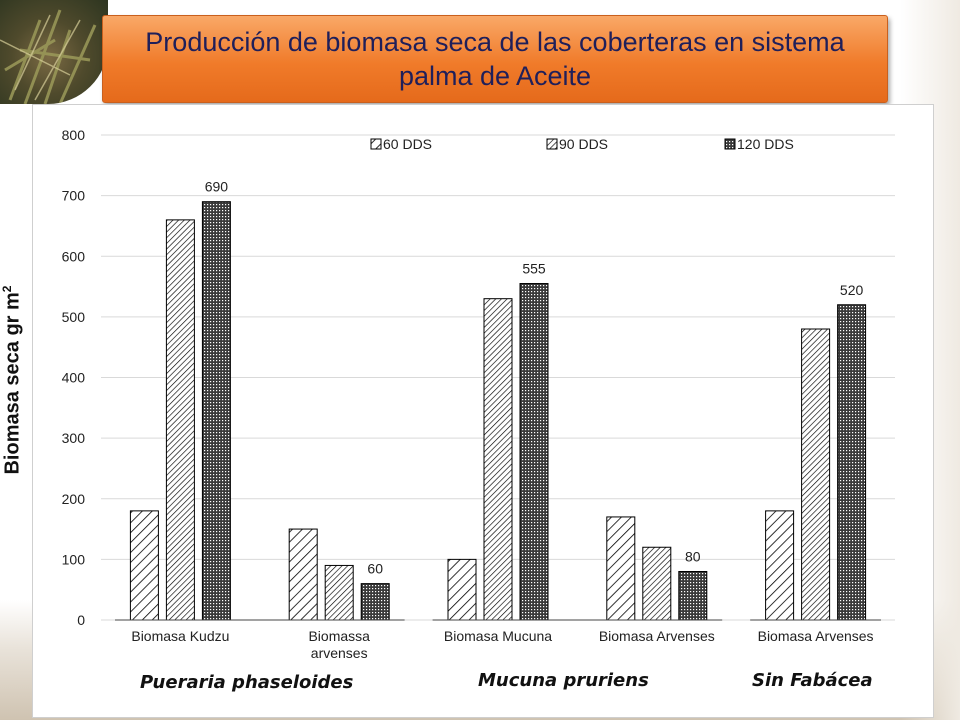 Image resolution: width=960 pixels, height=720 pixels. I want to click on x-category-label: arvenses, so click(339, 653).